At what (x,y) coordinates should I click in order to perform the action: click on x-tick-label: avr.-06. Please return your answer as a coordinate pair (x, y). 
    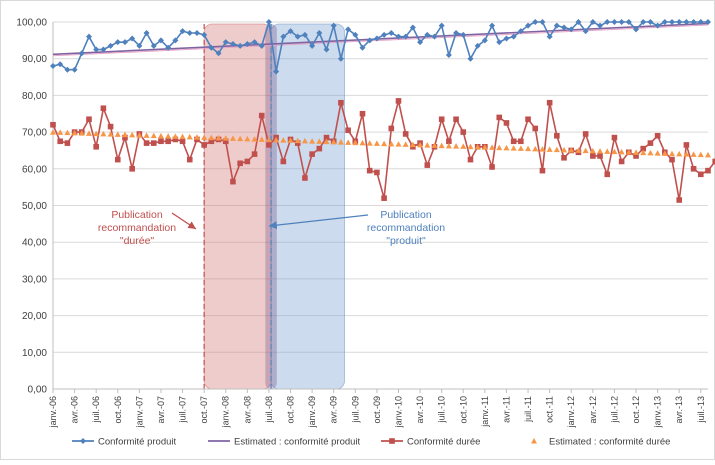
    Looking at the image, I should click on (75, 410).